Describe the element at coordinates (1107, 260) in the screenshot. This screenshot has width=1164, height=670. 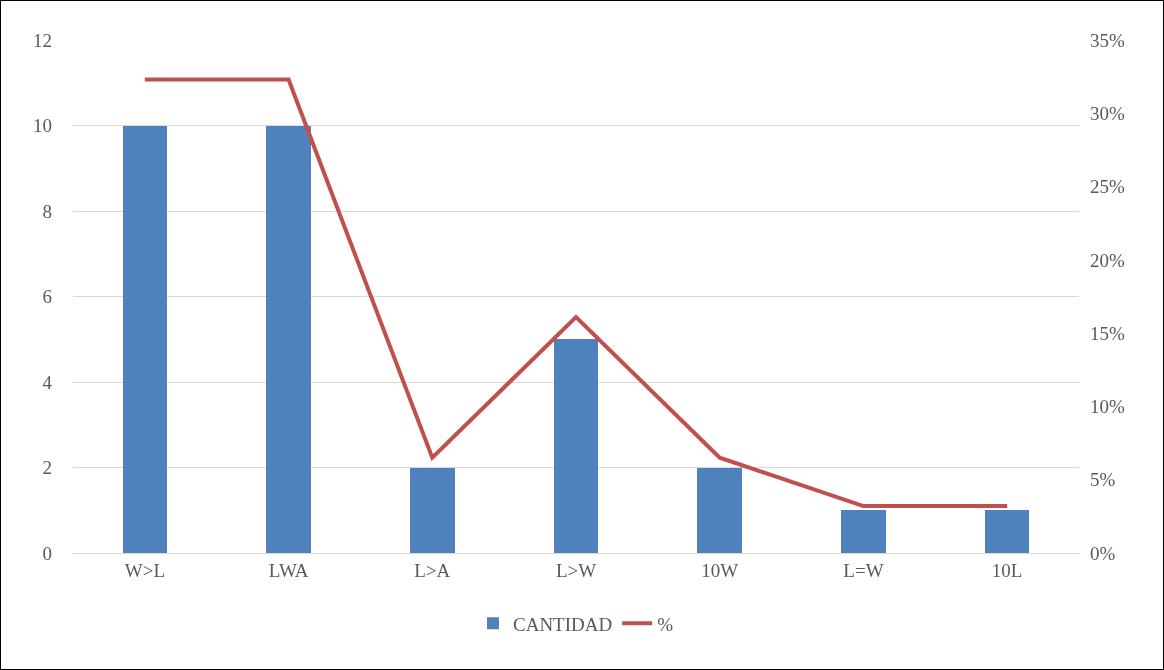
I see `y2-tick-label: 20%` at that location.